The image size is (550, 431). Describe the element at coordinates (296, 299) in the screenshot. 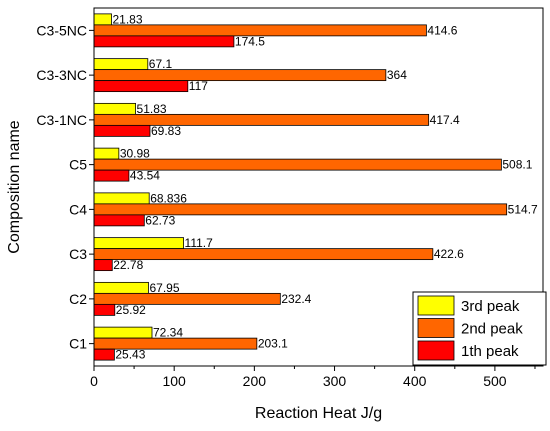

I see `bar-value-label: 232.4` at that location.